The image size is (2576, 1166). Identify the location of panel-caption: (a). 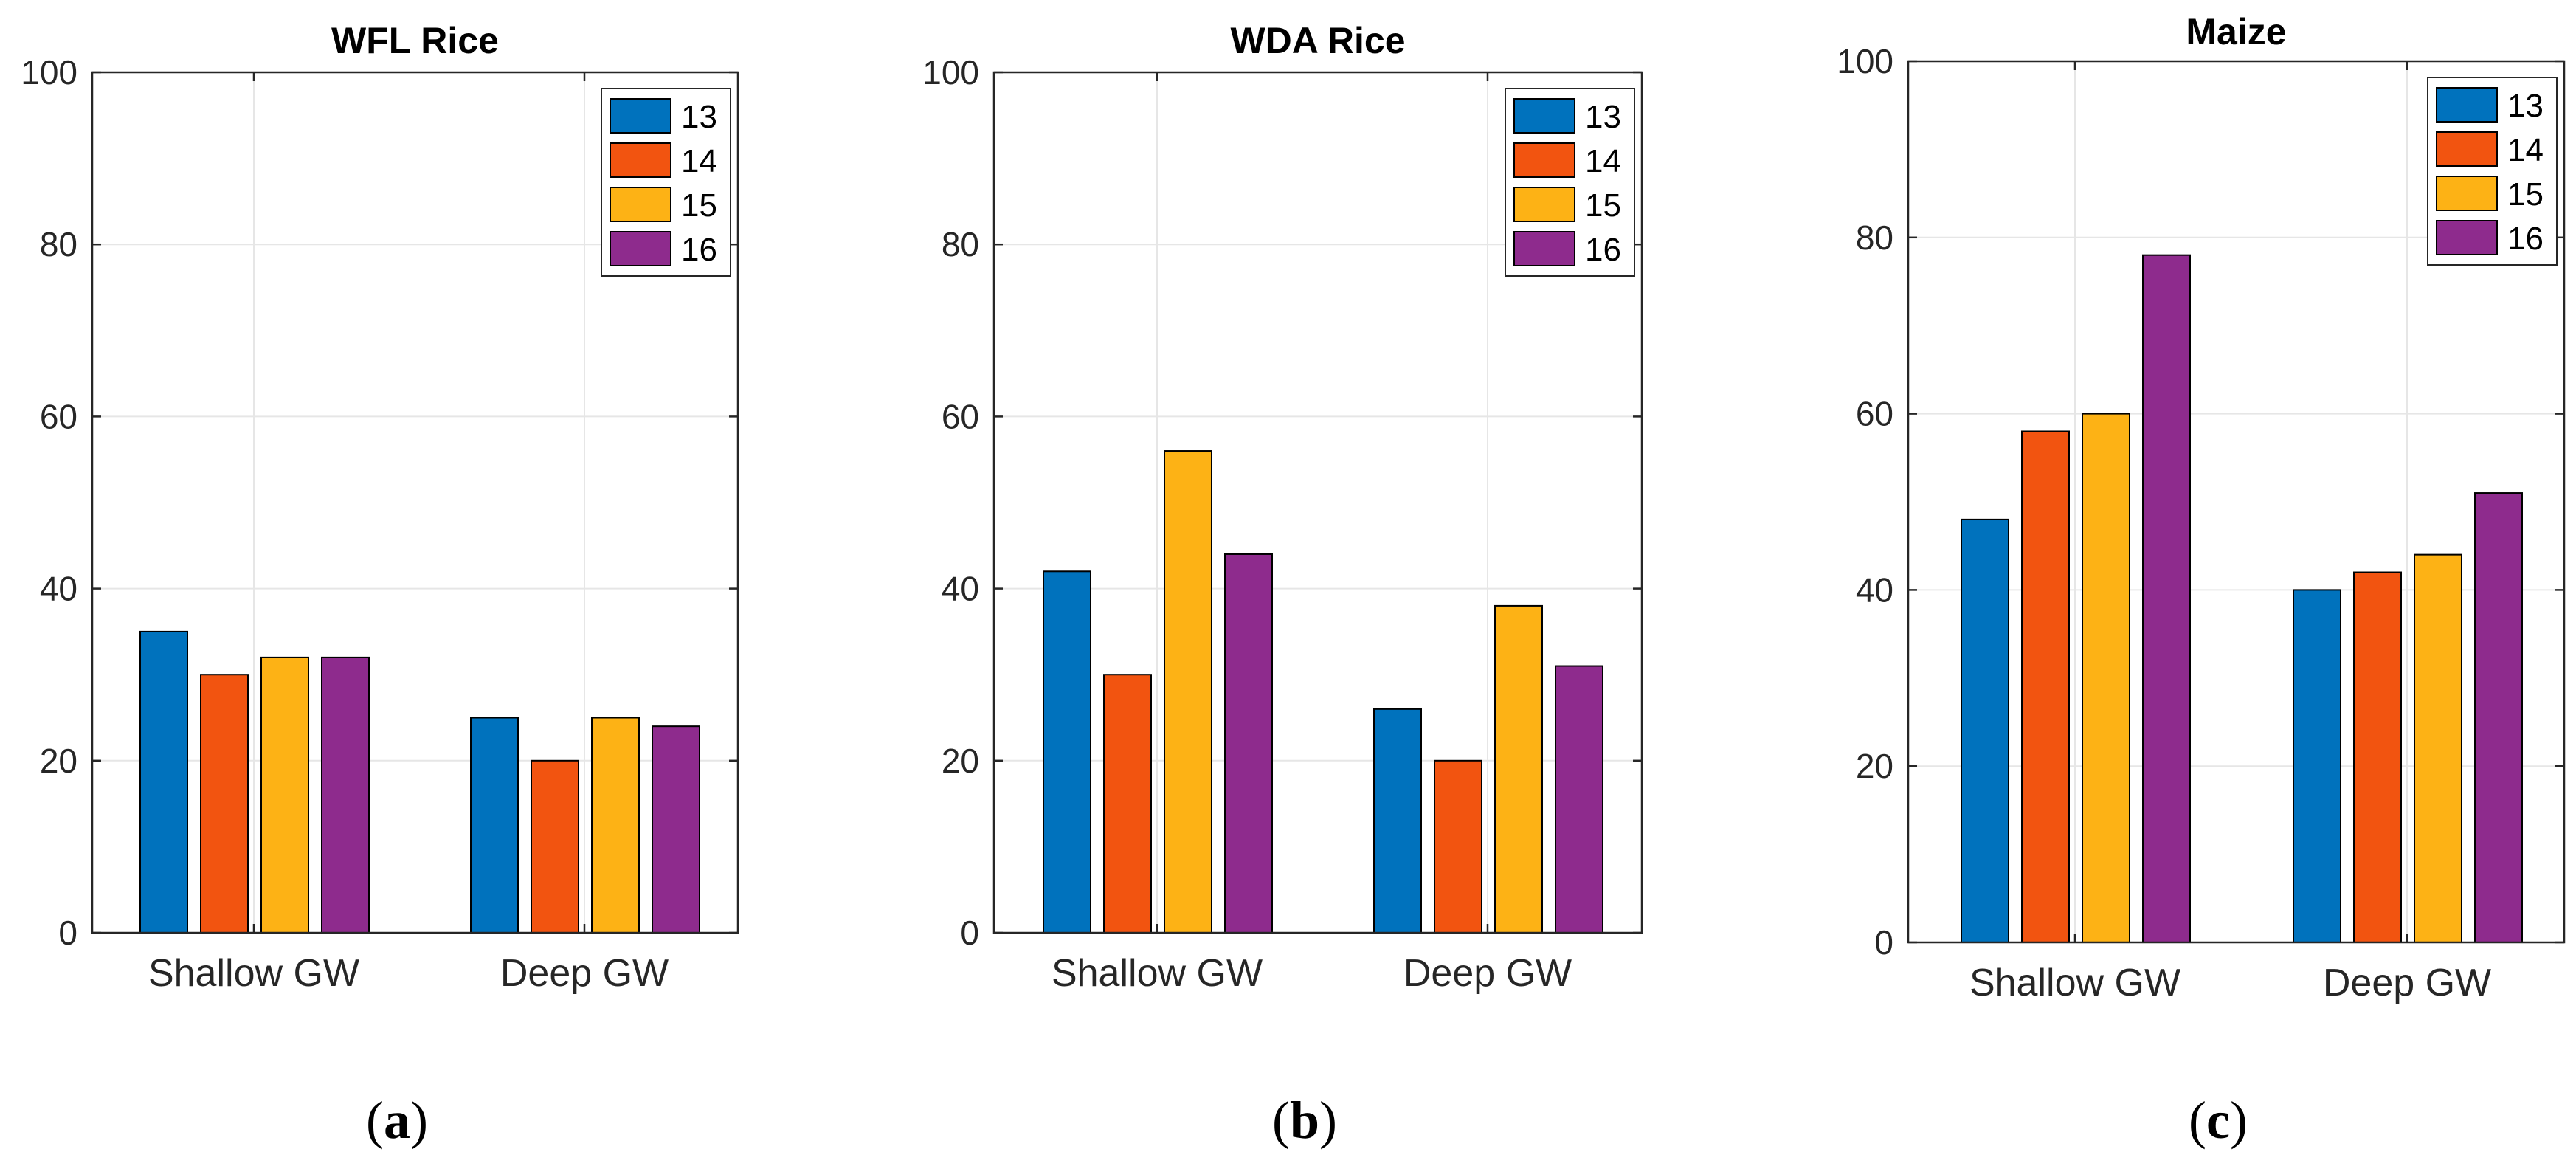
(397, 1120).